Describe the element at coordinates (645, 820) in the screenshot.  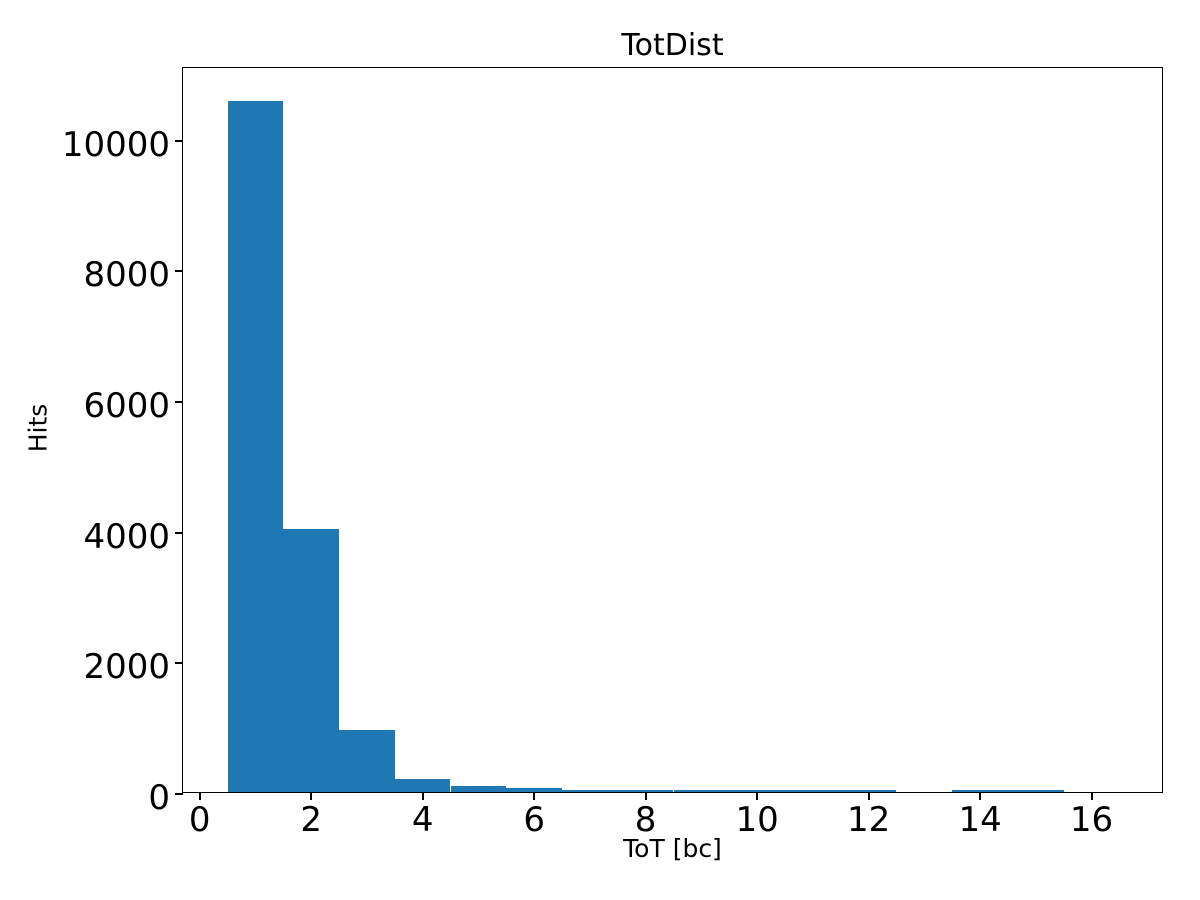
I see `x-tick-label: 8` at that location.